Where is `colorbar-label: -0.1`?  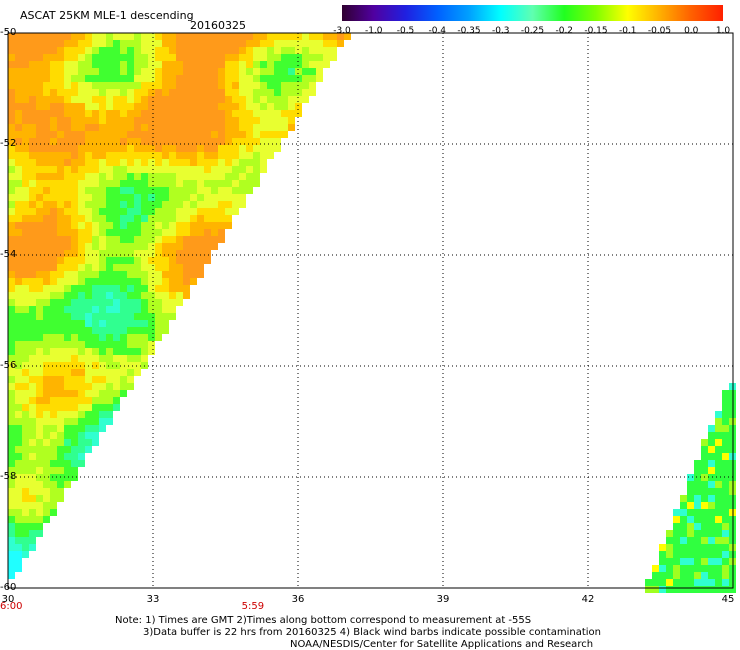 colorbar-label: -0.1 is located at coordinates (627, 31).